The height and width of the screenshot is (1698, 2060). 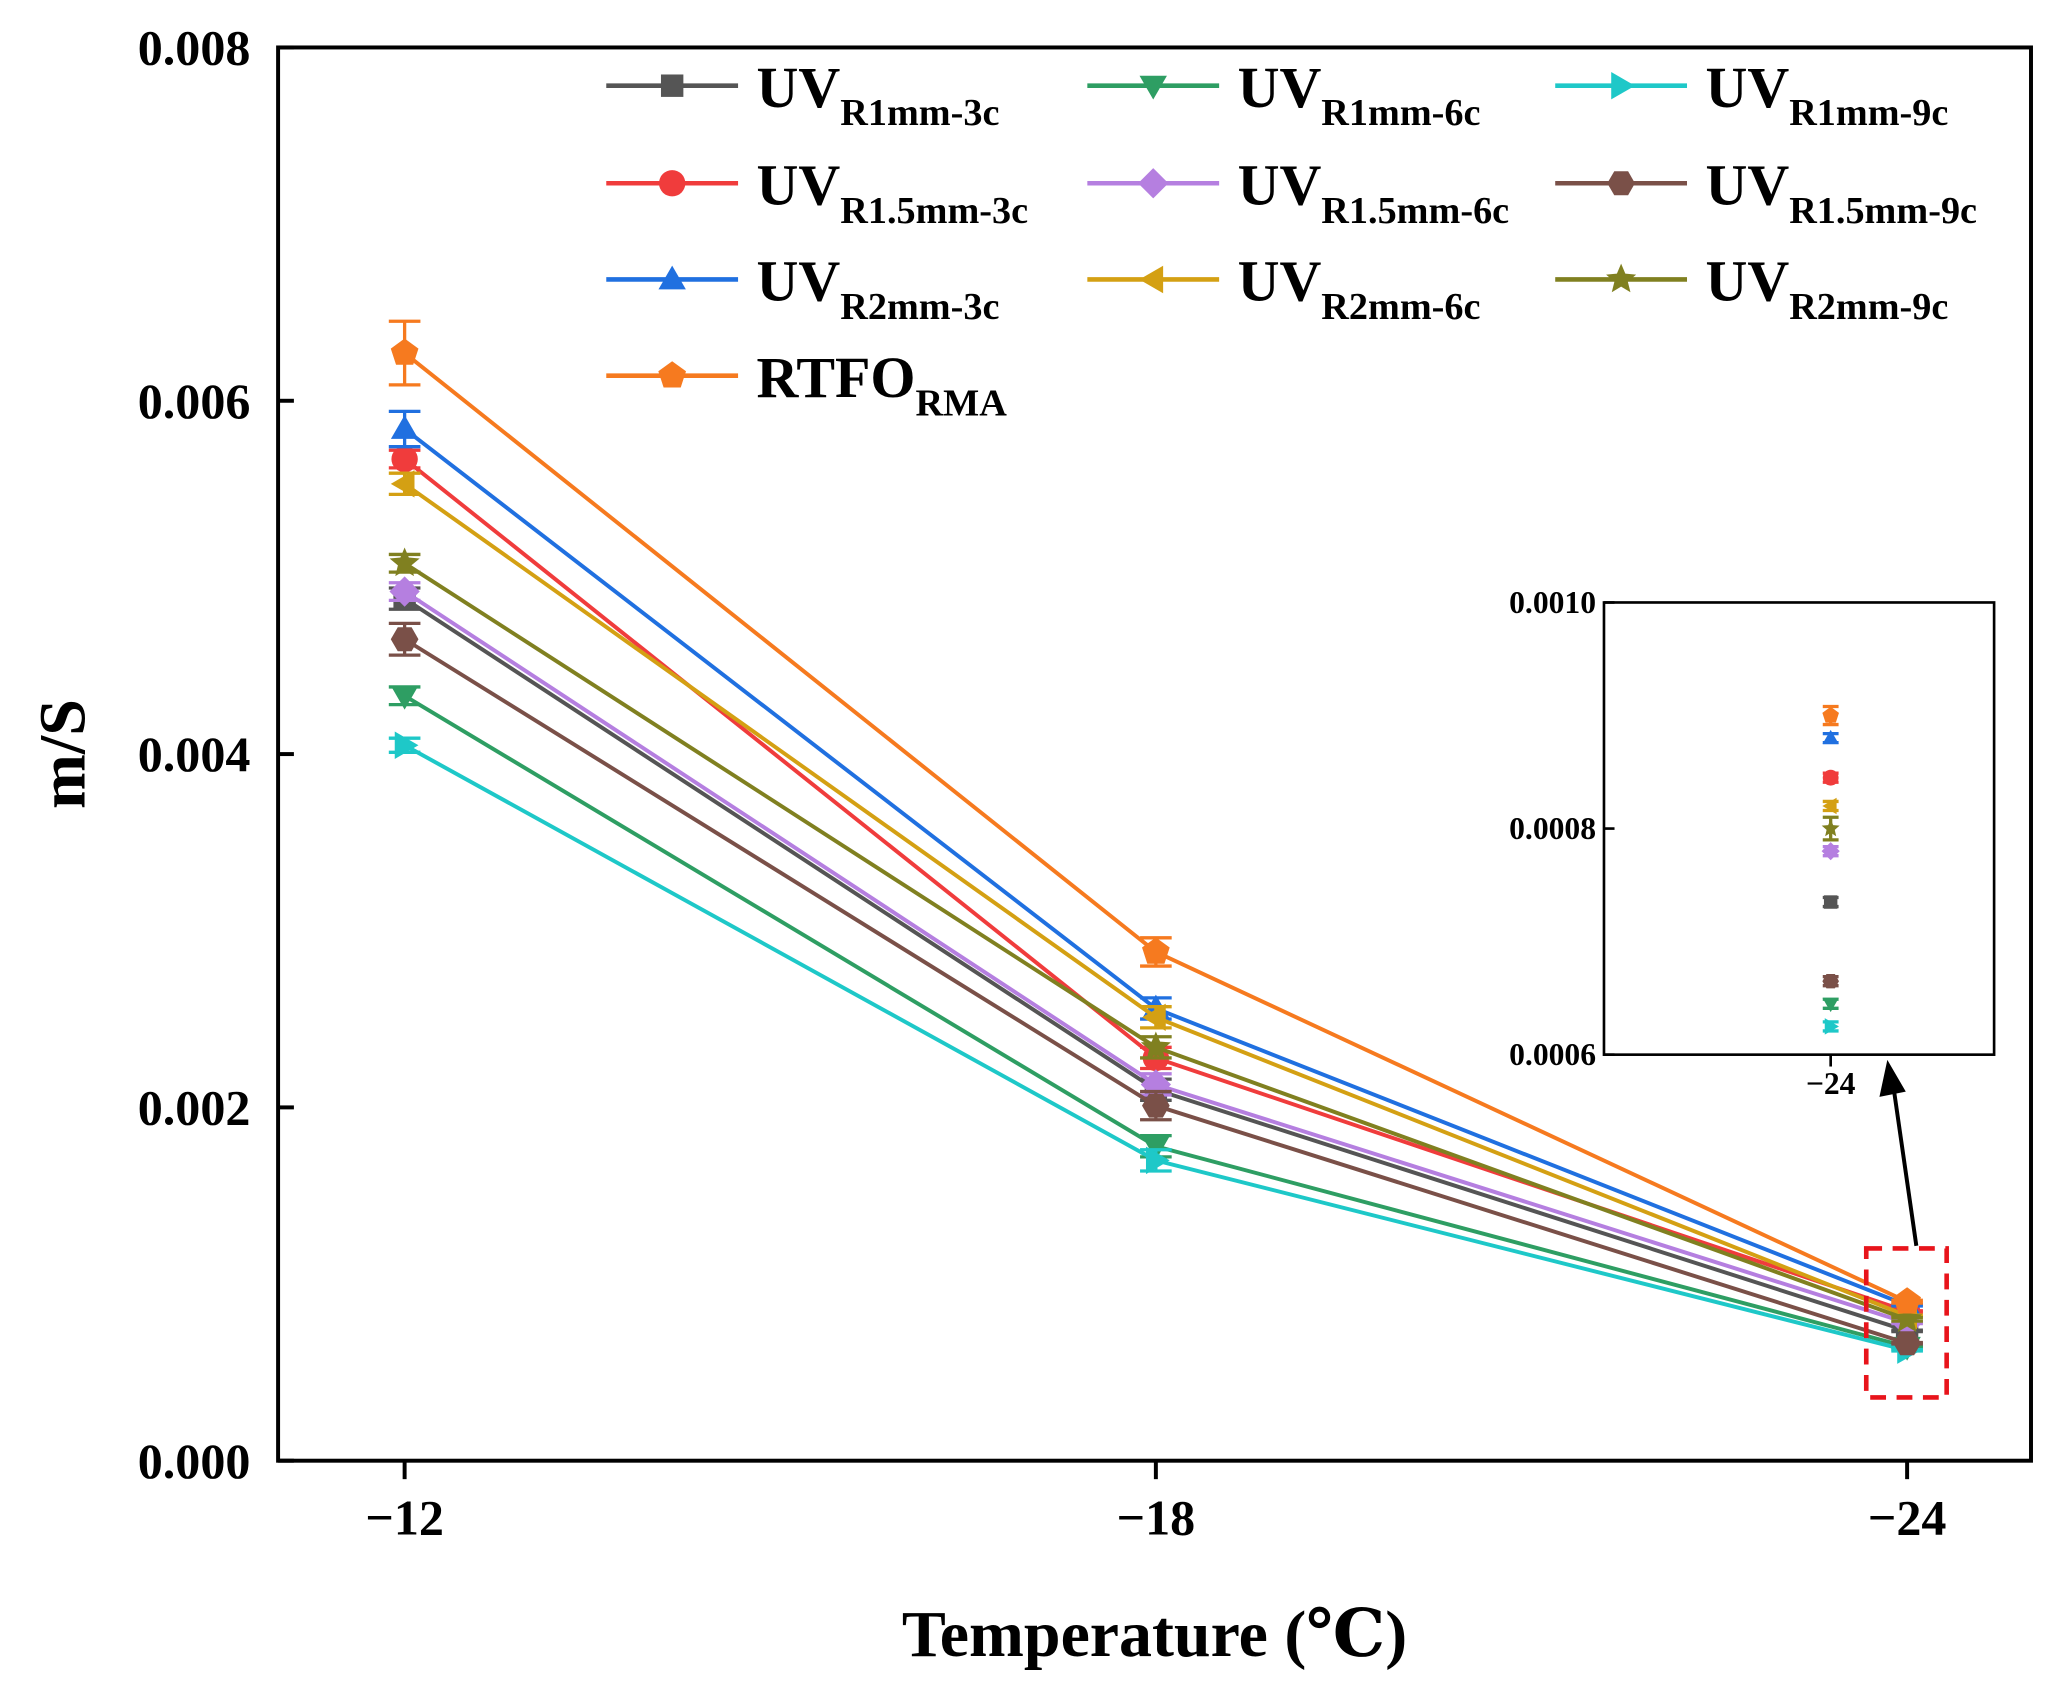 I want to click on legend-item-R2mm-9c: UVR2mm-9c, so click(x=1751, y=288).